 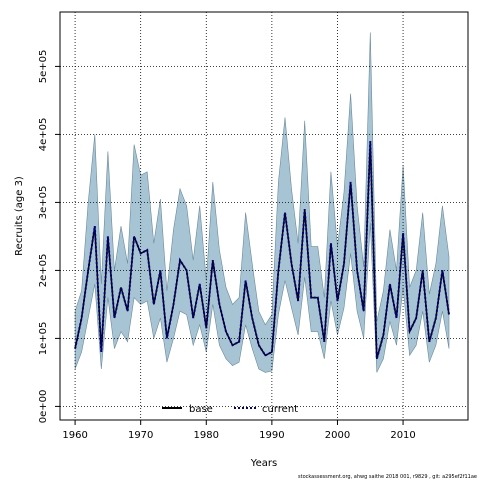 I want to click on x-tick-label-2: 1980, so click(x=206, y=435).